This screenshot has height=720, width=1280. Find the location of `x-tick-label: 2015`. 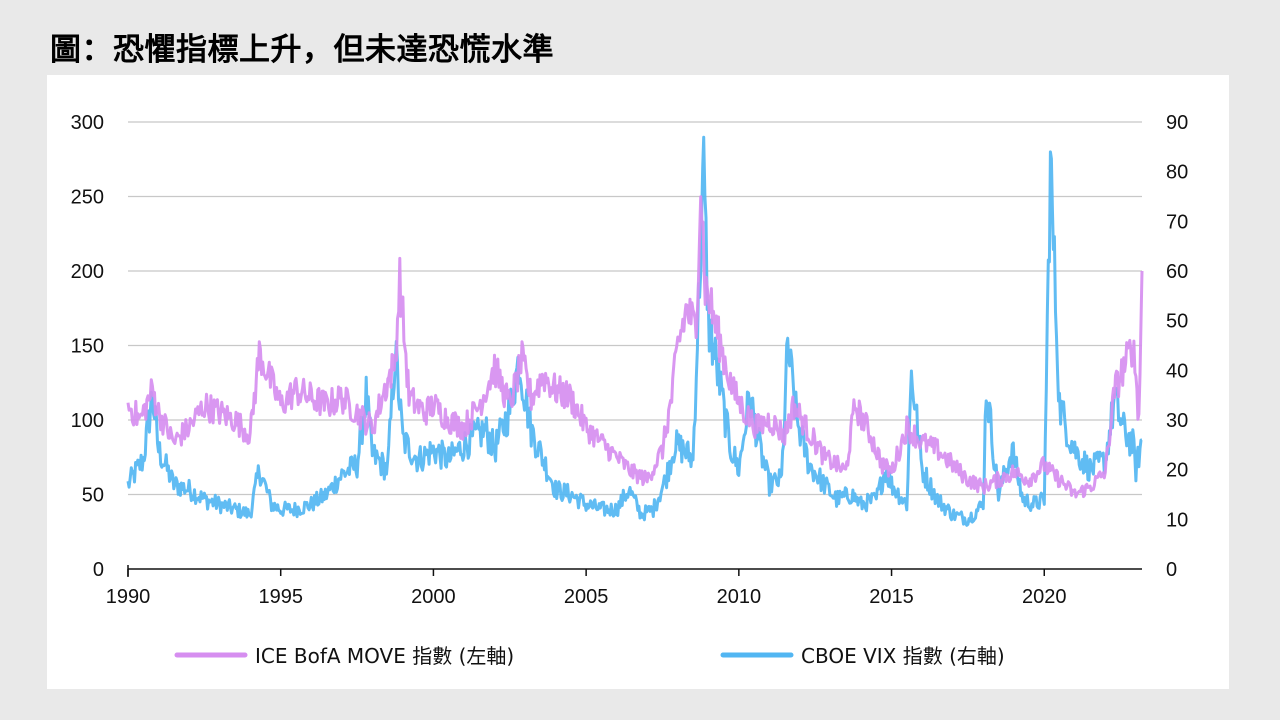

x-tick-label: 2015 is located at coordinates (891, 597).